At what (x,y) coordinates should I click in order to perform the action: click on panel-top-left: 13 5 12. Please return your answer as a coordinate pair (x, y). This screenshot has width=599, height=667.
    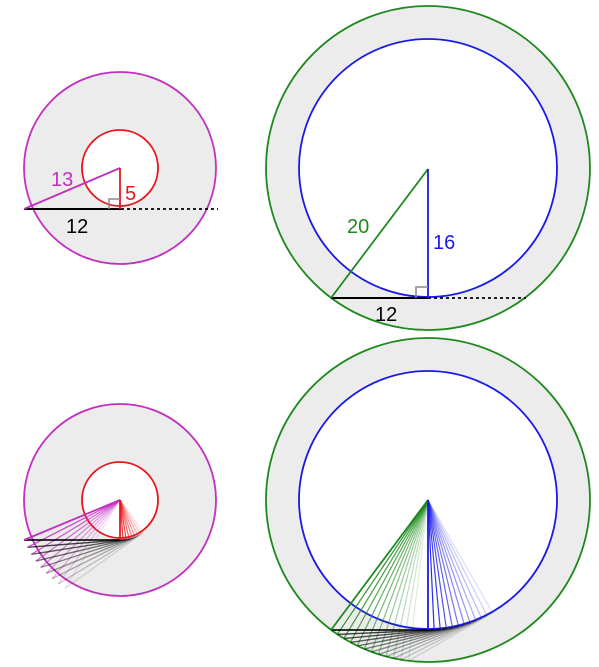
    Looking at the image, I should click on (120, 168).